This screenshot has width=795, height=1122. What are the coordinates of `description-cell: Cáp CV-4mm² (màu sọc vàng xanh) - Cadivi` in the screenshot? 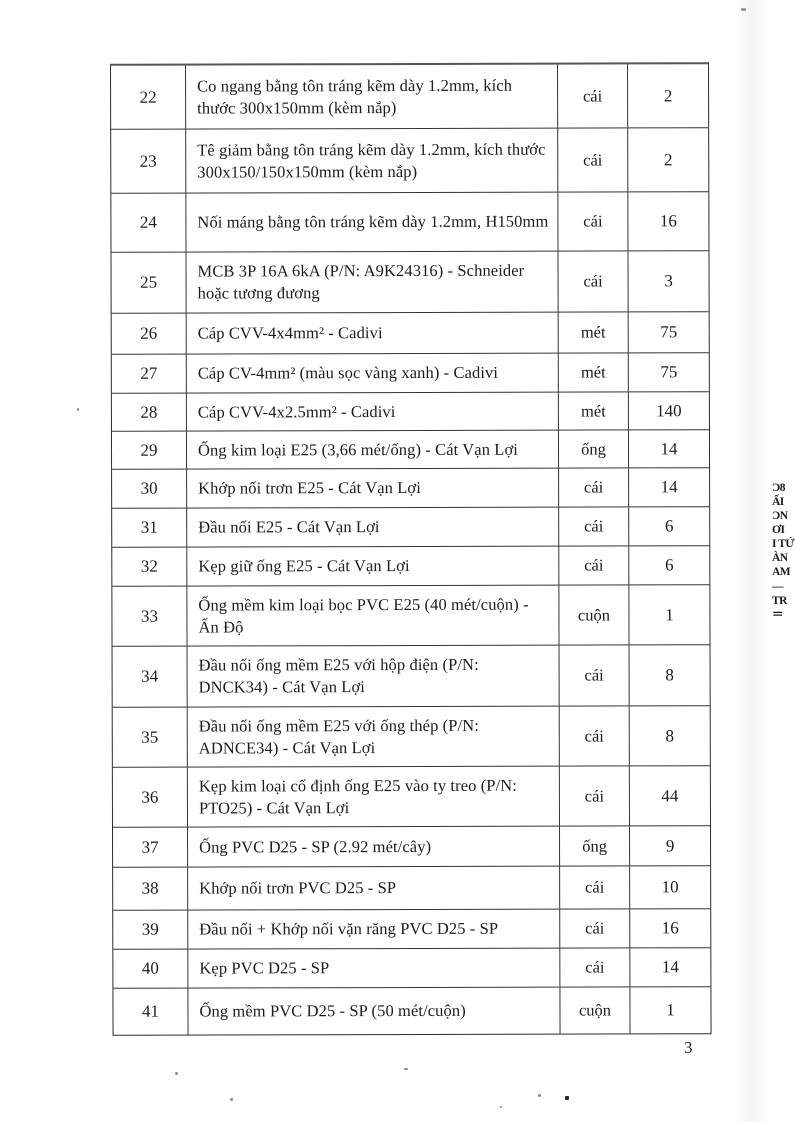 It's located at (372, 373).